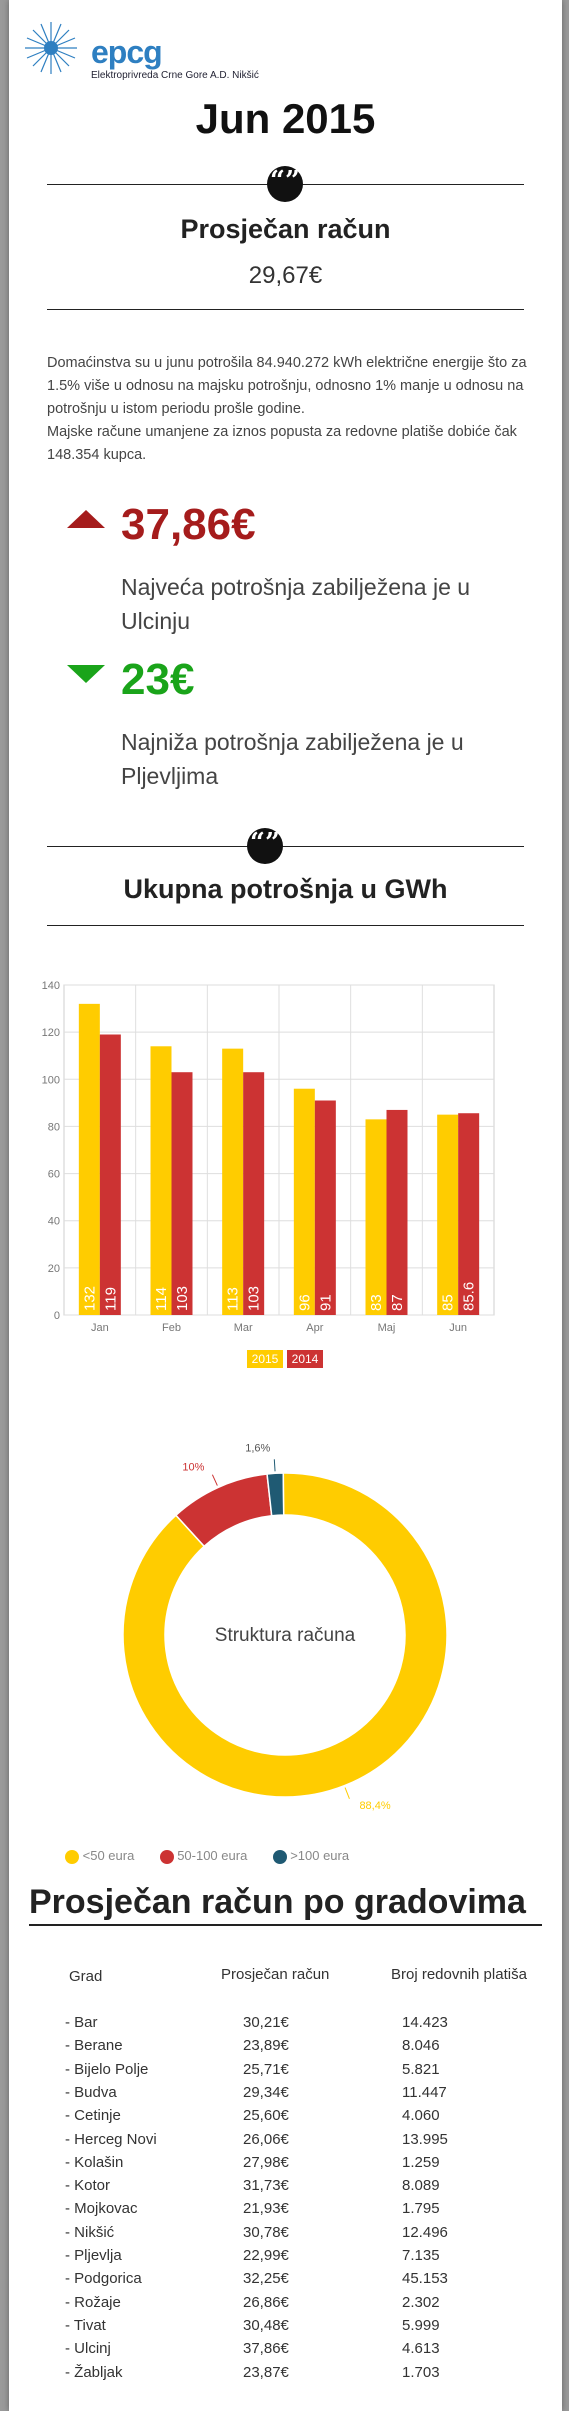 This screenshot has width=569, height=2411. What do you see at coordinates (279, 1856) in the screenshot?
I see `legend-dot-teal` at bounding box center [279, 1856].